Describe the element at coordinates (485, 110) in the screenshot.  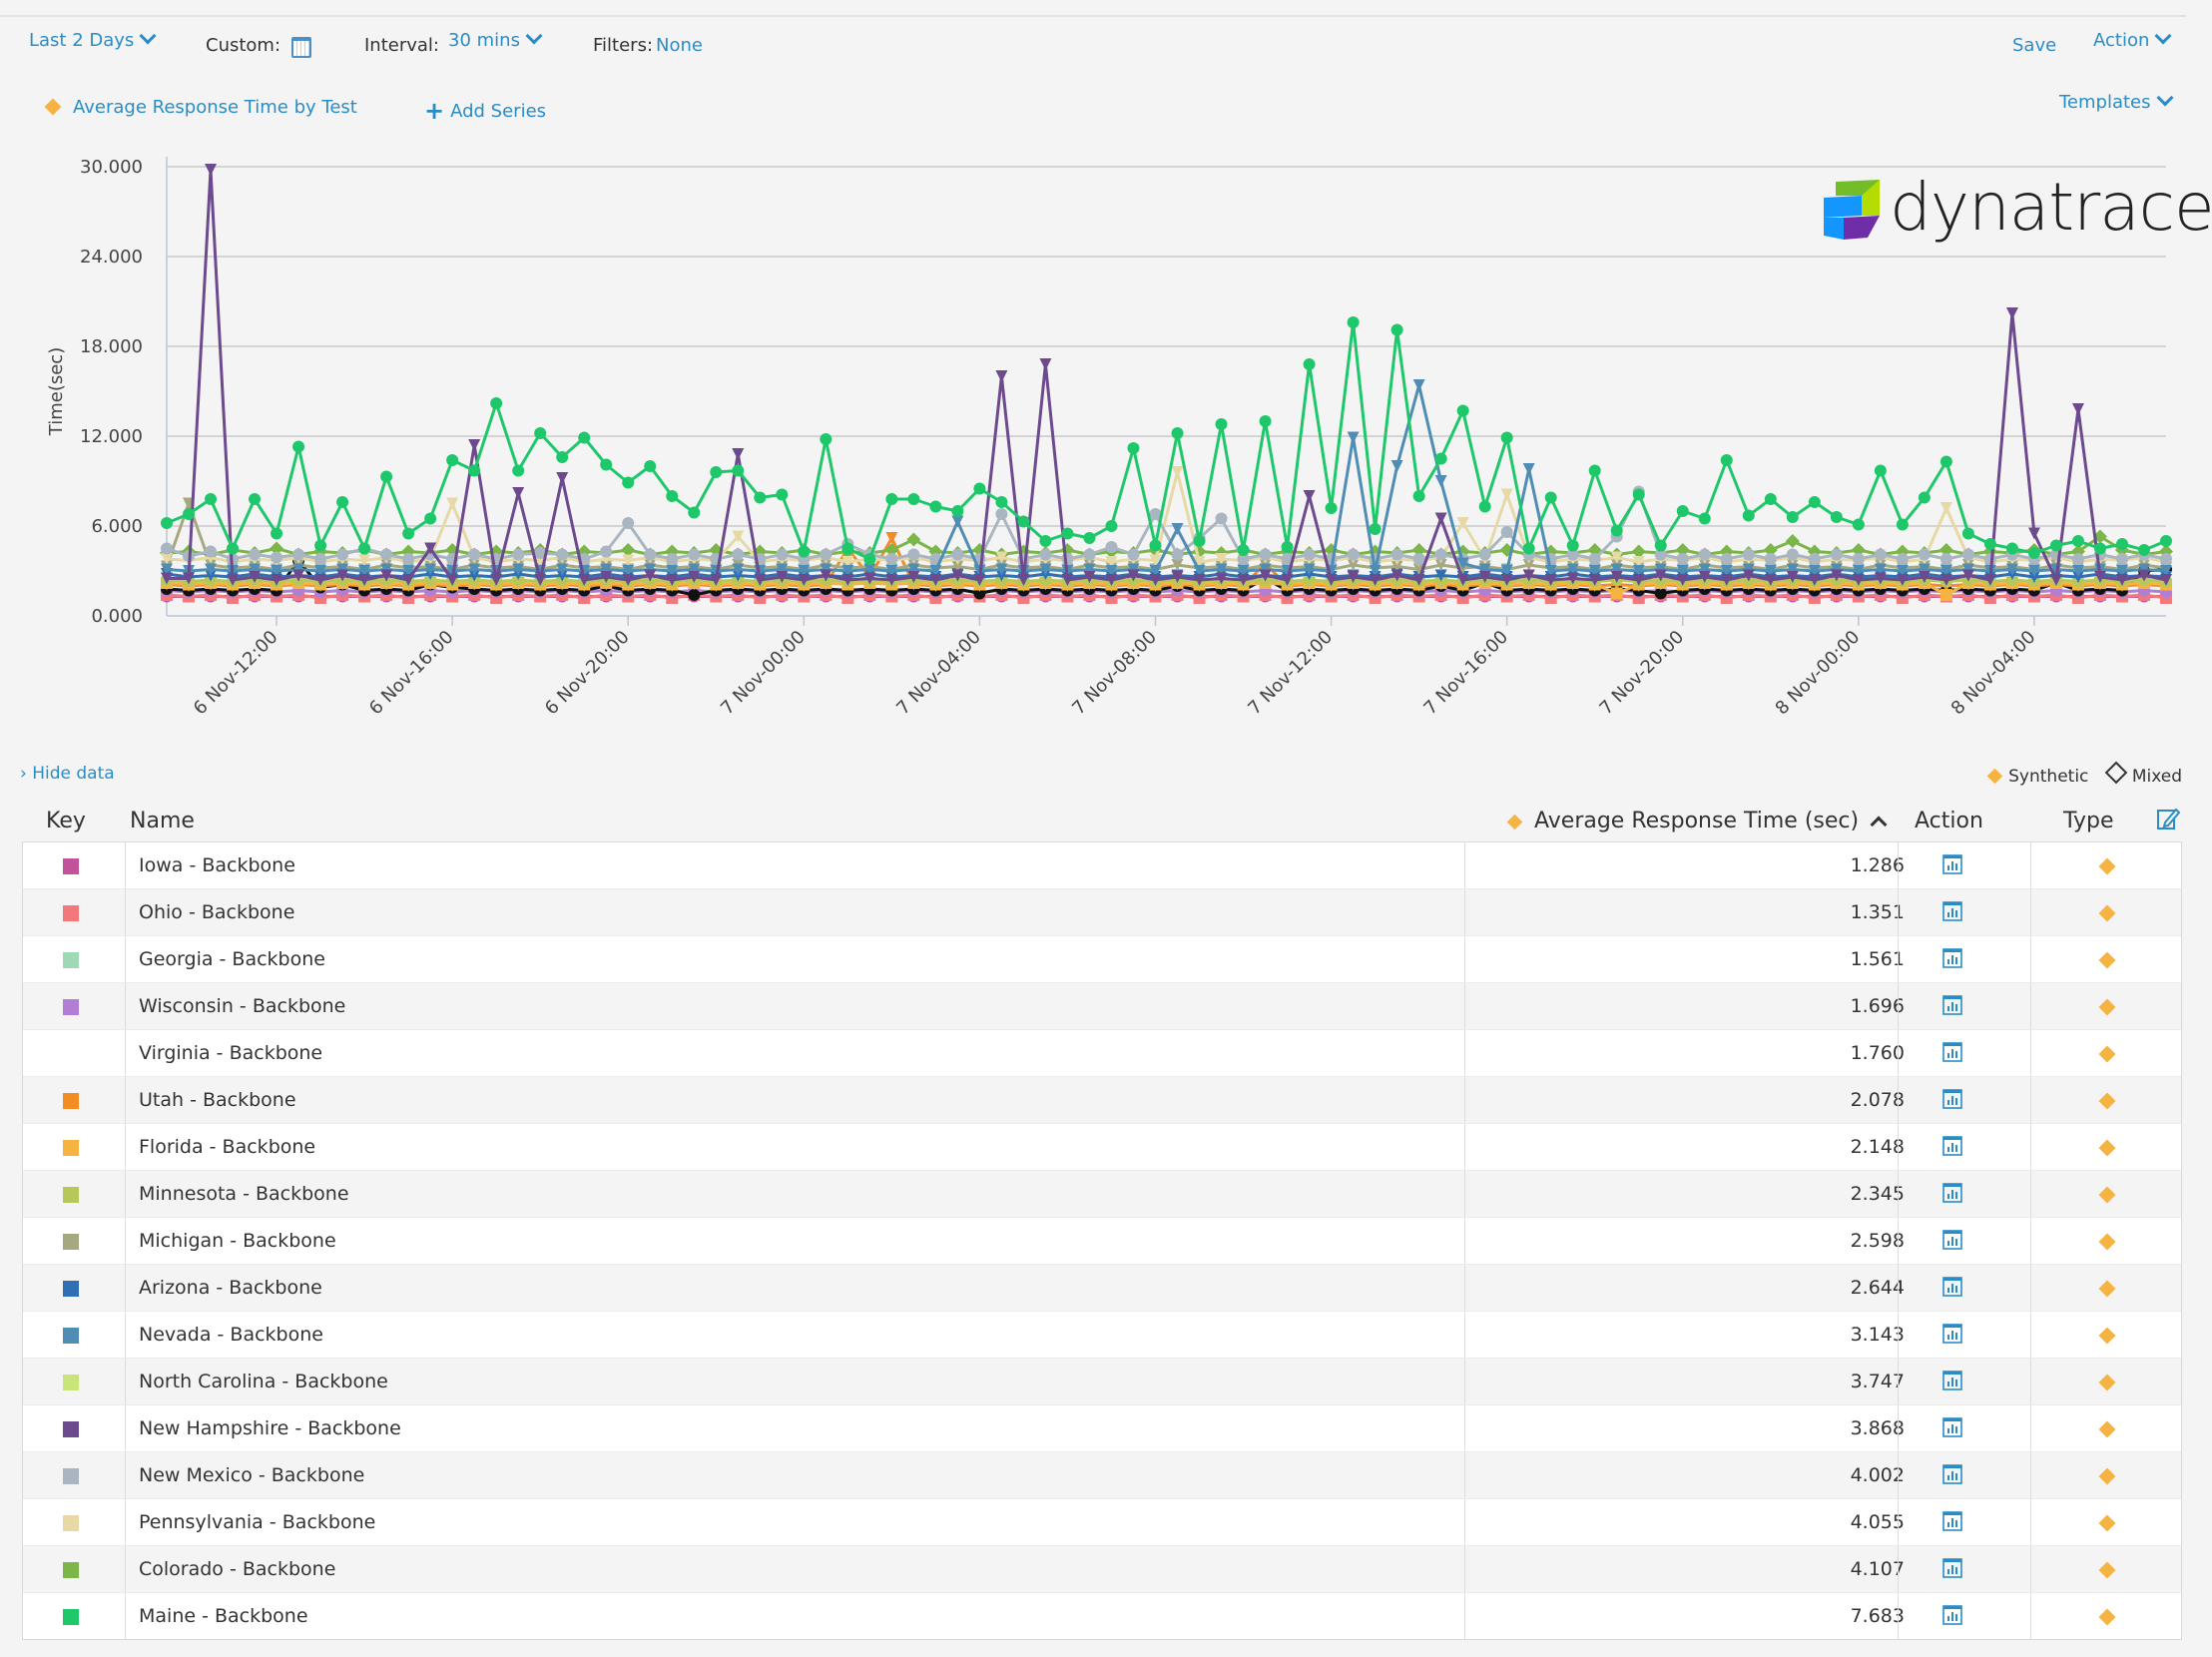
I see `add-series-button: + Add Series` at that location.